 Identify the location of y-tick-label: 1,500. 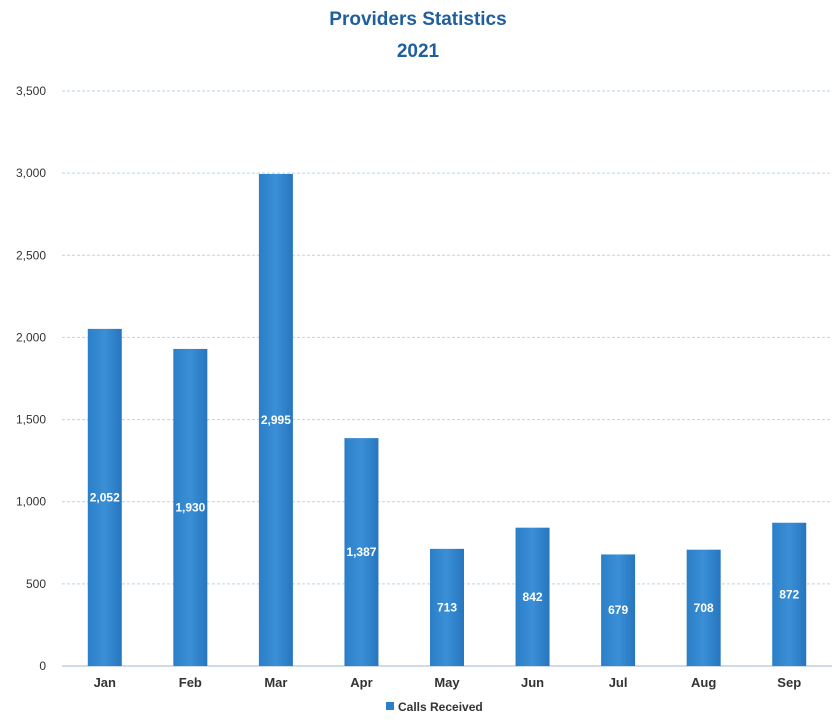
(31, 420).